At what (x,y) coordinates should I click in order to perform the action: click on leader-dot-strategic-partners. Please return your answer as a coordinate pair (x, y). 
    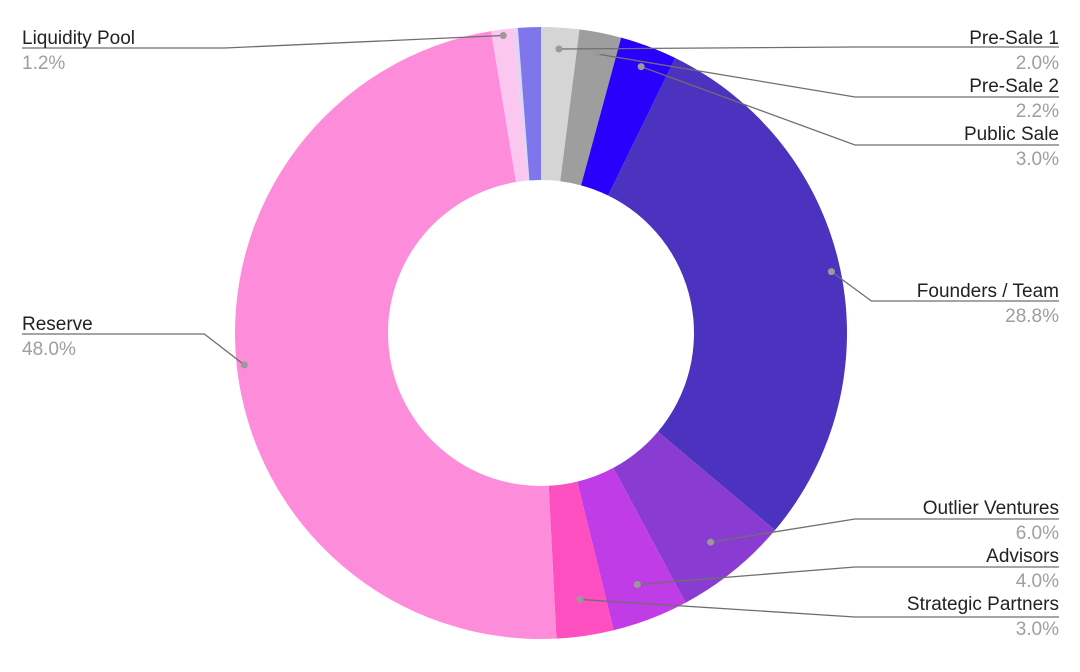
    Looking at the image, I should click on (580, 599).